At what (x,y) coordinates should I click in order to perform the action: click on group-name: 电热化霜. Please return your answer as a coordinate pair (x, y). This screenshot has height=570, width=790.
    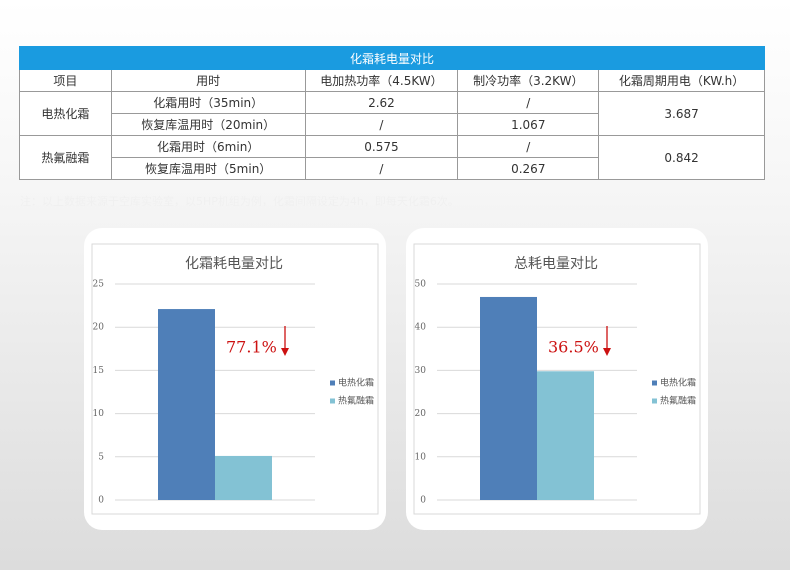
    Looking at the image, I should click on (65, 113).